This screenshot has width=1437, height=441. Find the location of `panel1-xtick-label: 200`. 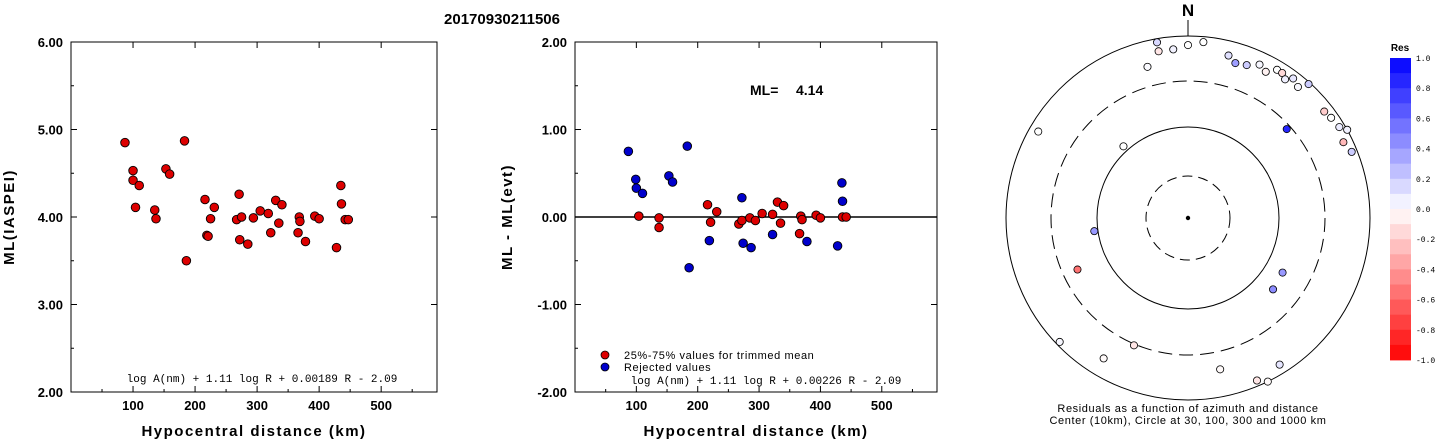

panel1-xtick-label: 200 is located at coordinates (195, 405).